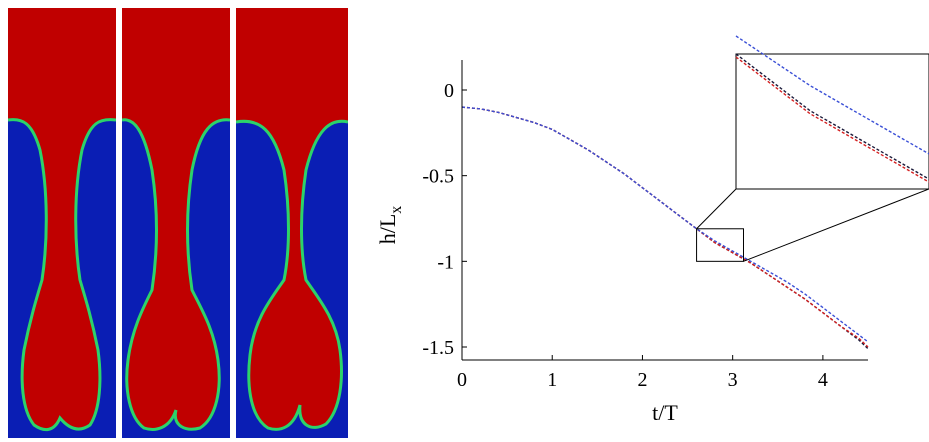 The image size is (929, 442). I want to click on x-tick-label: 0, so click(462, 380).